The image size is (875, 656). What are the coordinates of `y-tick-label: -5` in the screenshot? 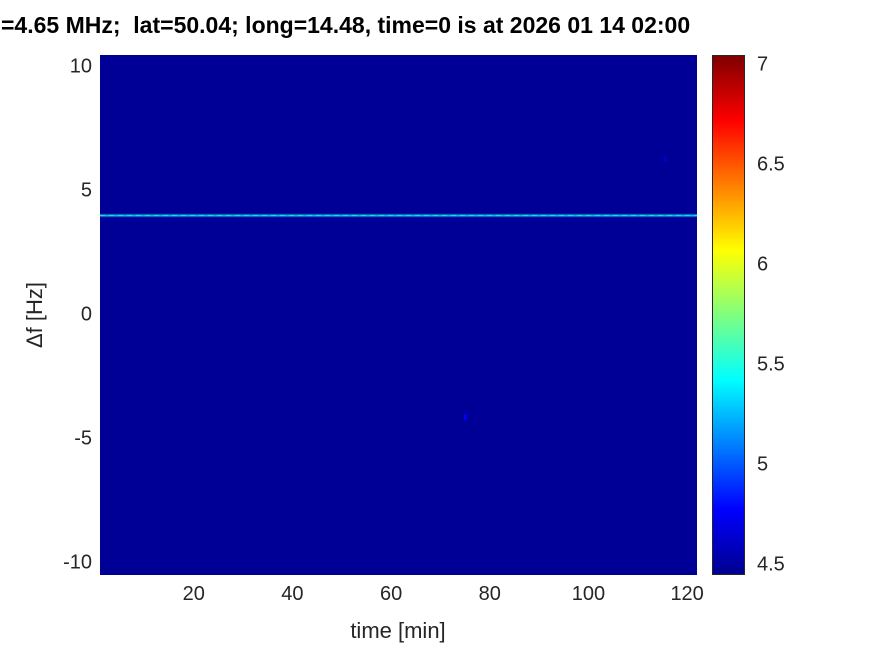 It's located at (83, 438).